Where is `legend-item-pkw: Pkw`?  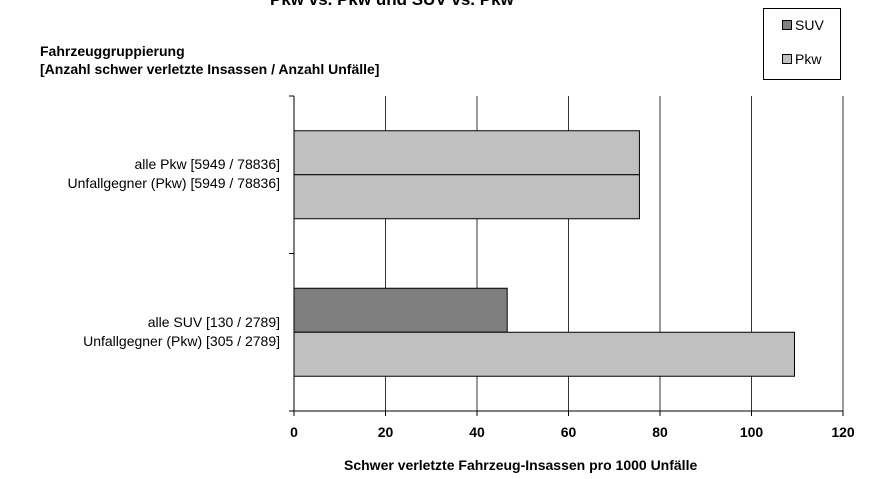 legend-item-pkw: Pkw is located at coordinates (801, 59).